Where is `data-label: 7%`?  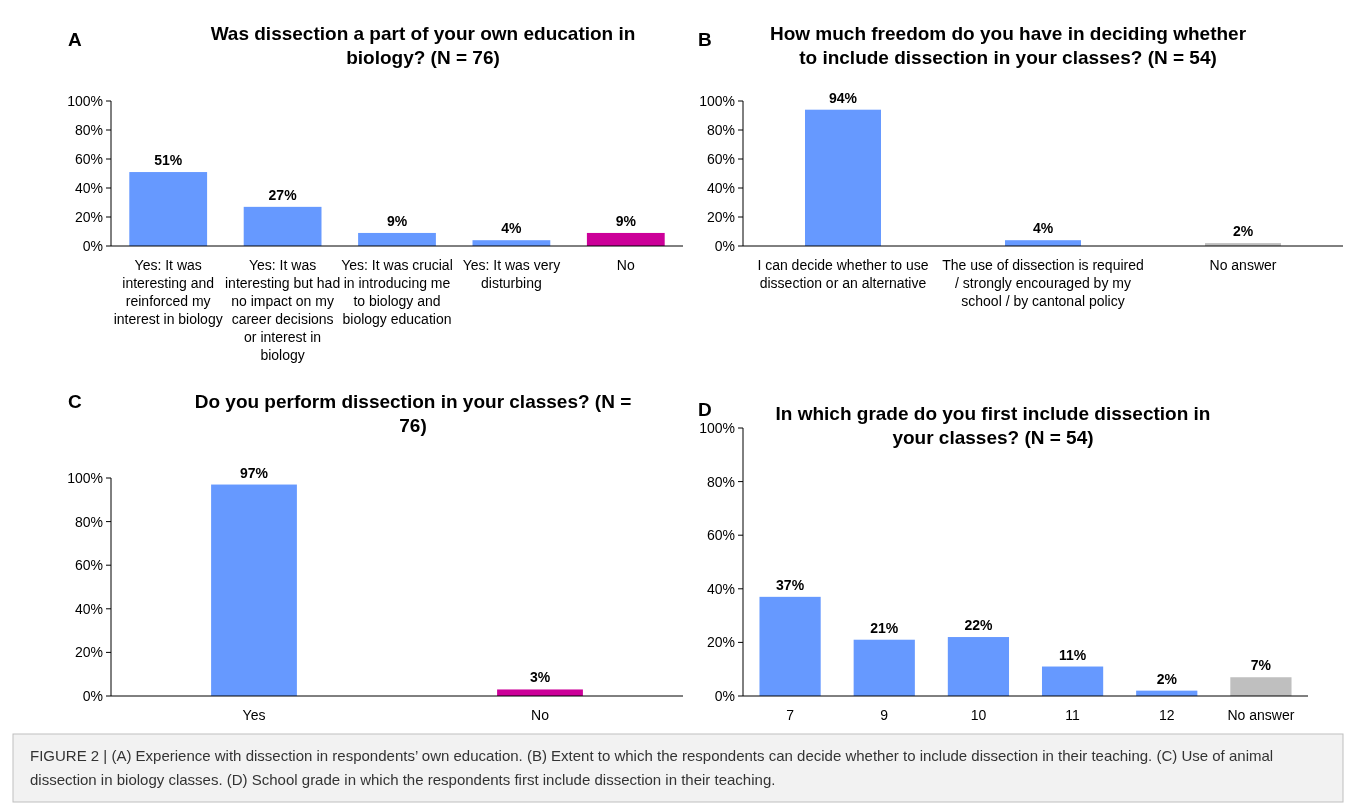 data-label: 7% is located at coordinates (1261, 665).